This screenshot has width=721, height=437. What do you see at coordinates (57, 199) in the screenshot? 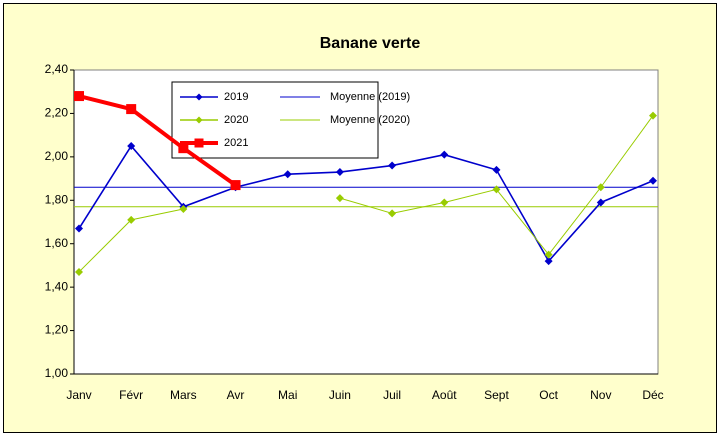
I see `y-tick-label: 1,80` at bounding box center [57, 199].